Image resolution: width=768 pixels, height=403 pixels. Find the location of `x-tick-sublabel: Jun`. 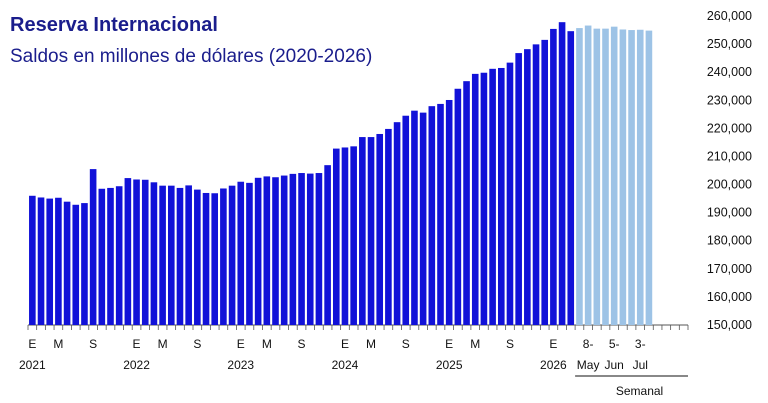

x-tick-sublabel: Jun is located at coordinates (614, 365).